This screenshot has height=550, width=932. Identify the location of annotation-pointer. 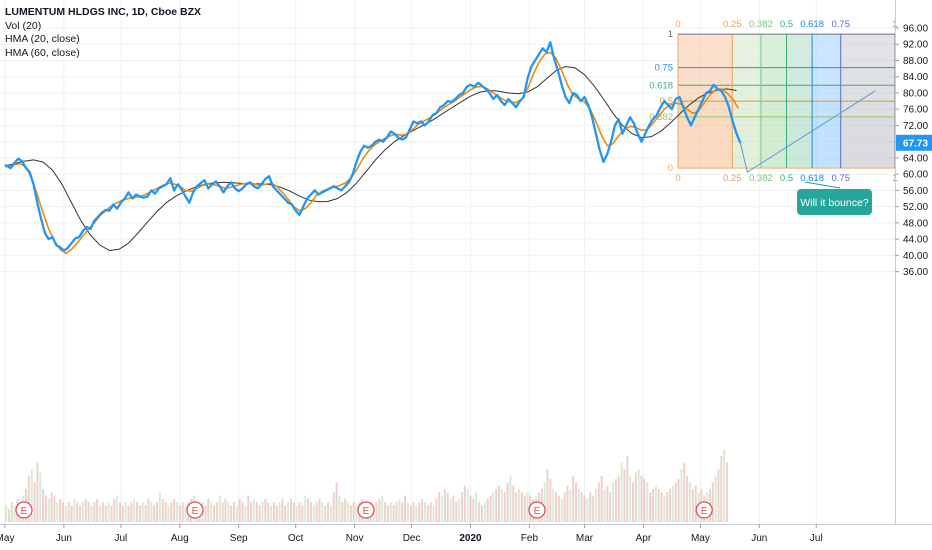
(822, 185).